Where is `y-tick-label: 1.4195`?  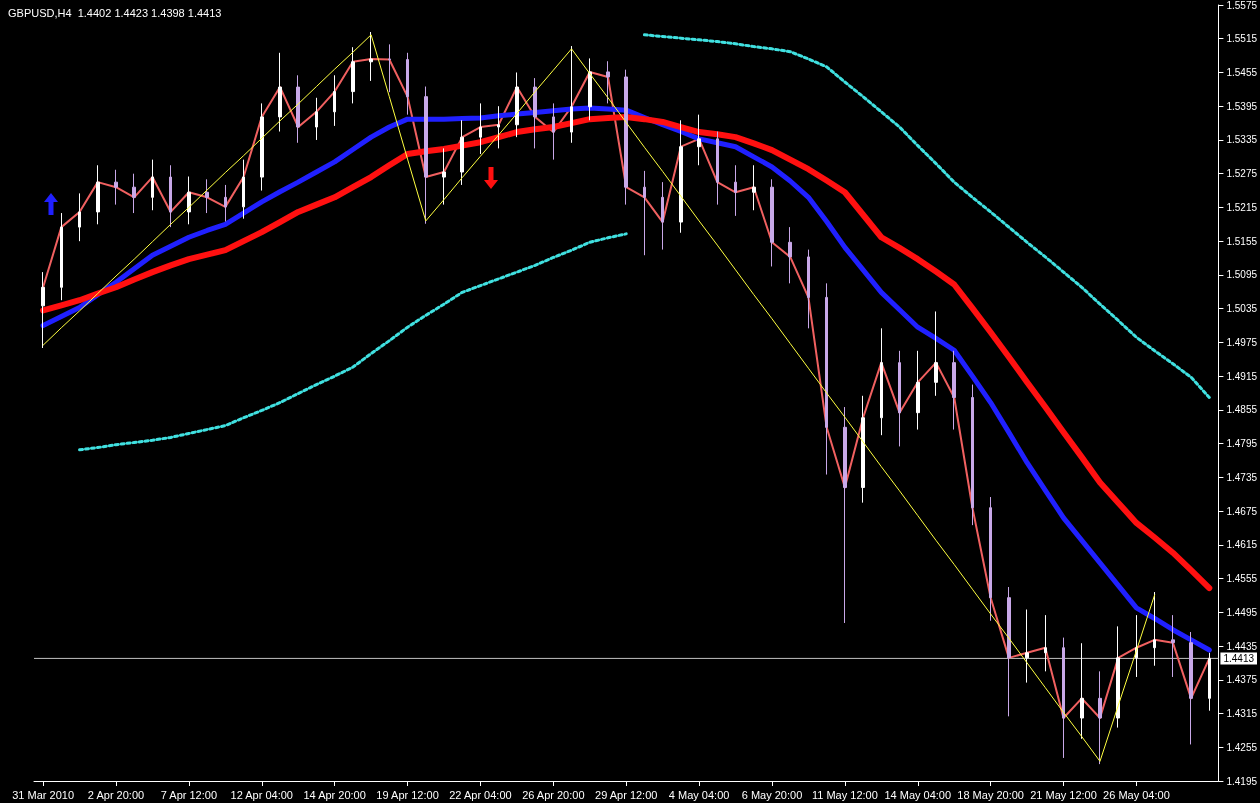
y-tick-label: 1.4195 is located at coordinates (1242, 781).